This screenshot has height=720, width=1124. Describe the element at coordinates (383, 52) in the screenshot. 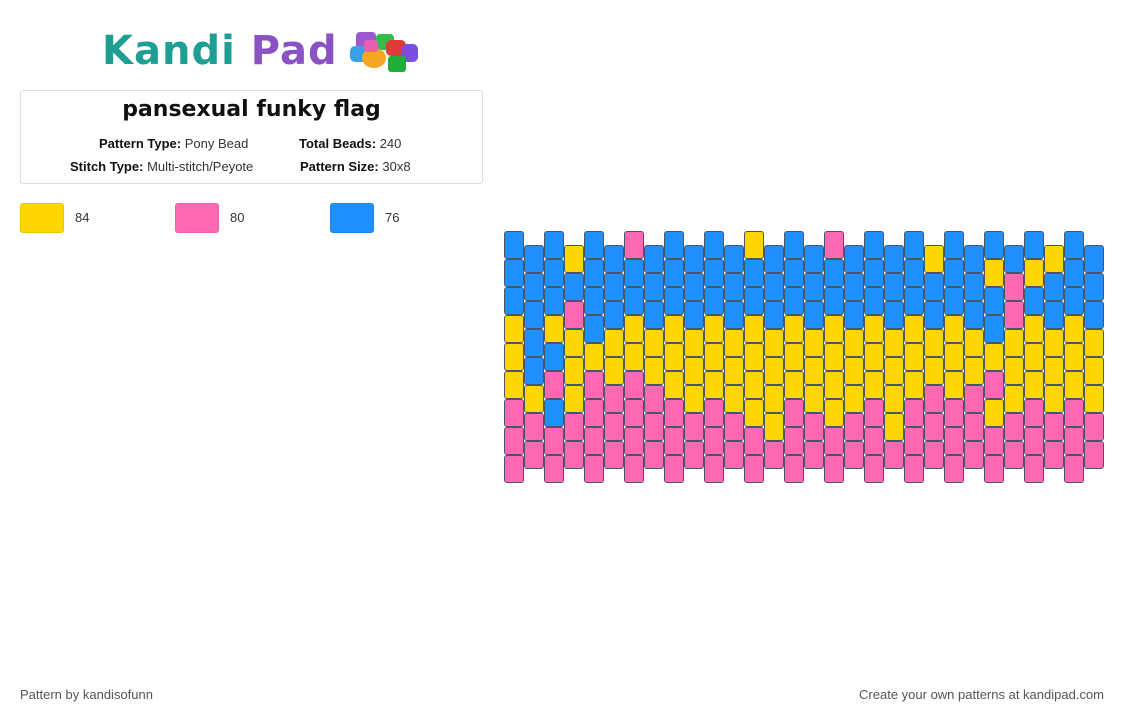

I see `beads-pile-icon` at that location.